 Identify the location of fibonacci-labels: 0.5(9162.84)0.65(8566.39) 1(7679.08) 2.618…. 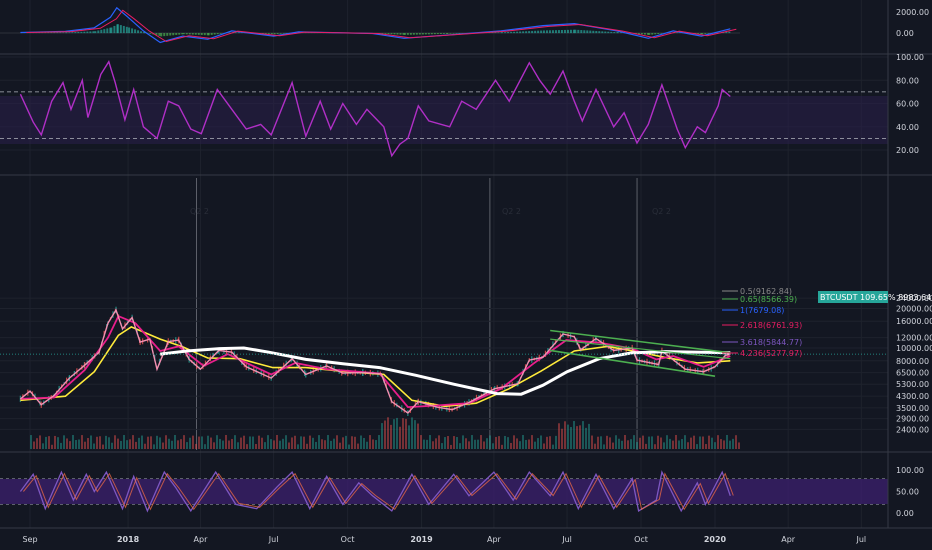
(762, 322).